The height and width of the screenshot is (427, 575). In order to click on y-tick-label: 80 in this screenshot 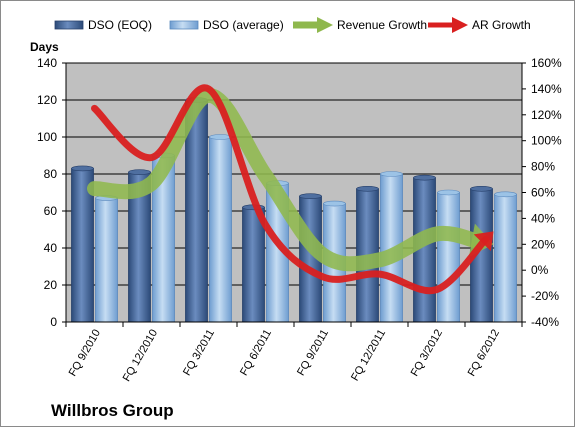, I will do `click(51, 174)`.